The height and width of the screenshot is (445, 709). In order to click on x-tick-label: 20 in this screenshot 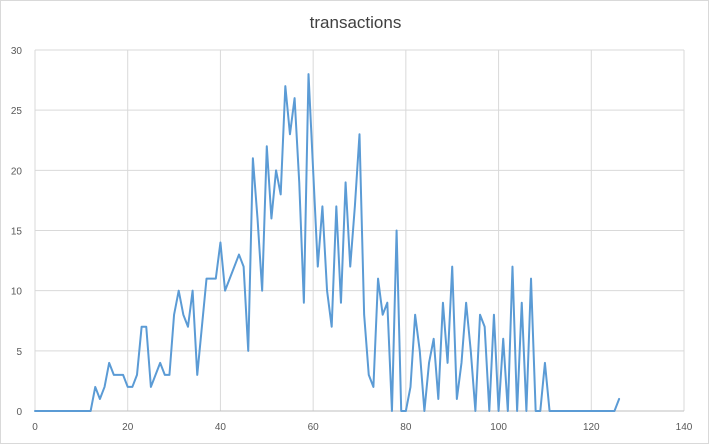, I will do `click(128, 427)`.